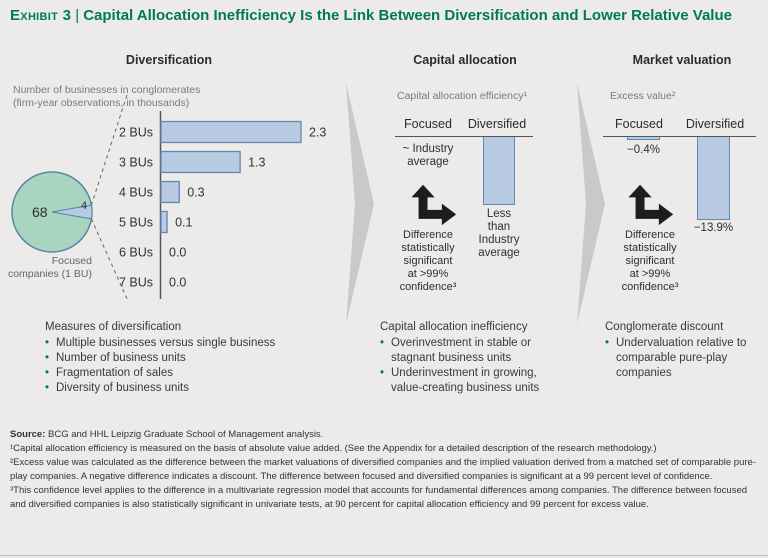 This screenshot has height=558, width=768. Describe the element at coordinates (136, 253) in the screenshot. I see `svg-text: 6 BUs` at that location.